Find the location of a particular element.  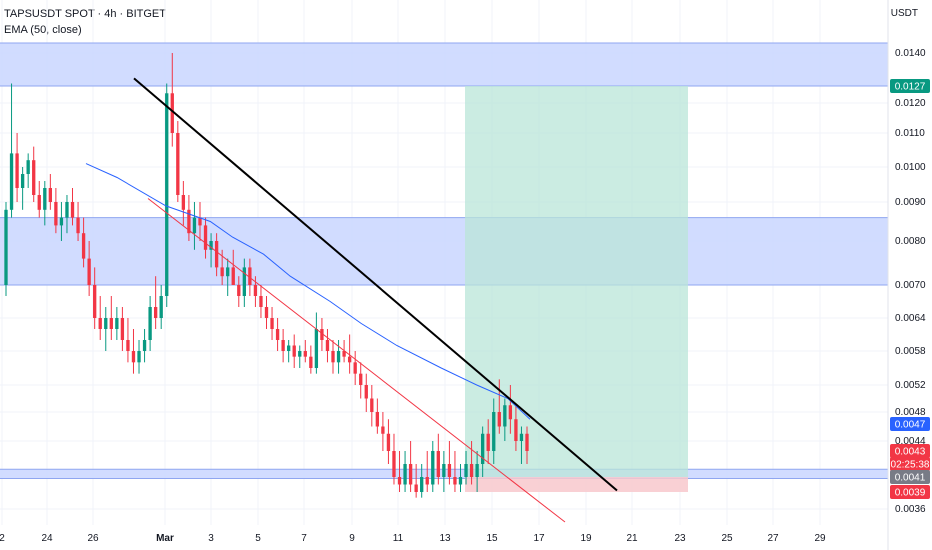

x-tick-label-11: 17 is located at coordinates (539, 538).